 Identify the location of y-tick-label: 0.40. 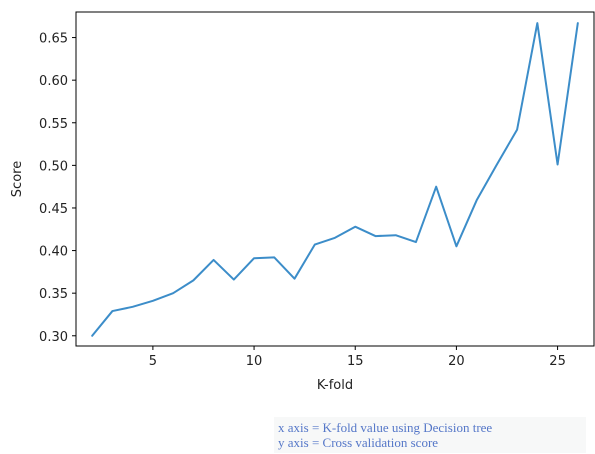
(53, 252).